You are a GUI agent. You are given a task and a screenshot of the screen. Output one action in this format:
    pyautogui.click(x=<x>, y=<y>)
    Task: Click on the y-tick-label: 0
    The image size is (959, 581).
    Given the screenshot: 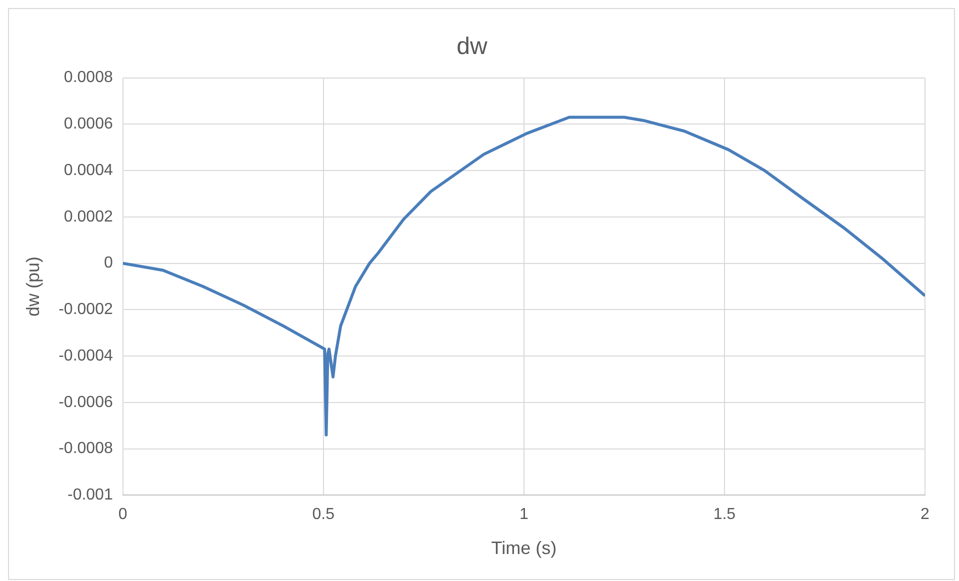 What is the action you would take?
    pyautogui.click(x=108, y=263)
    